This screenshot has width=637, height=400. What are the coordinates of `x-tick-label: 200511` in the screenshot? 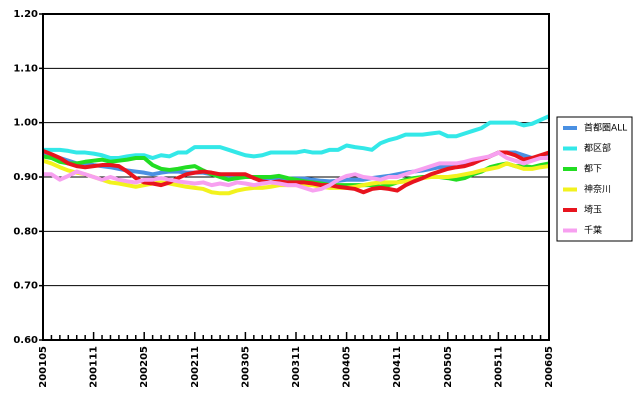 It's located at (498, 367).